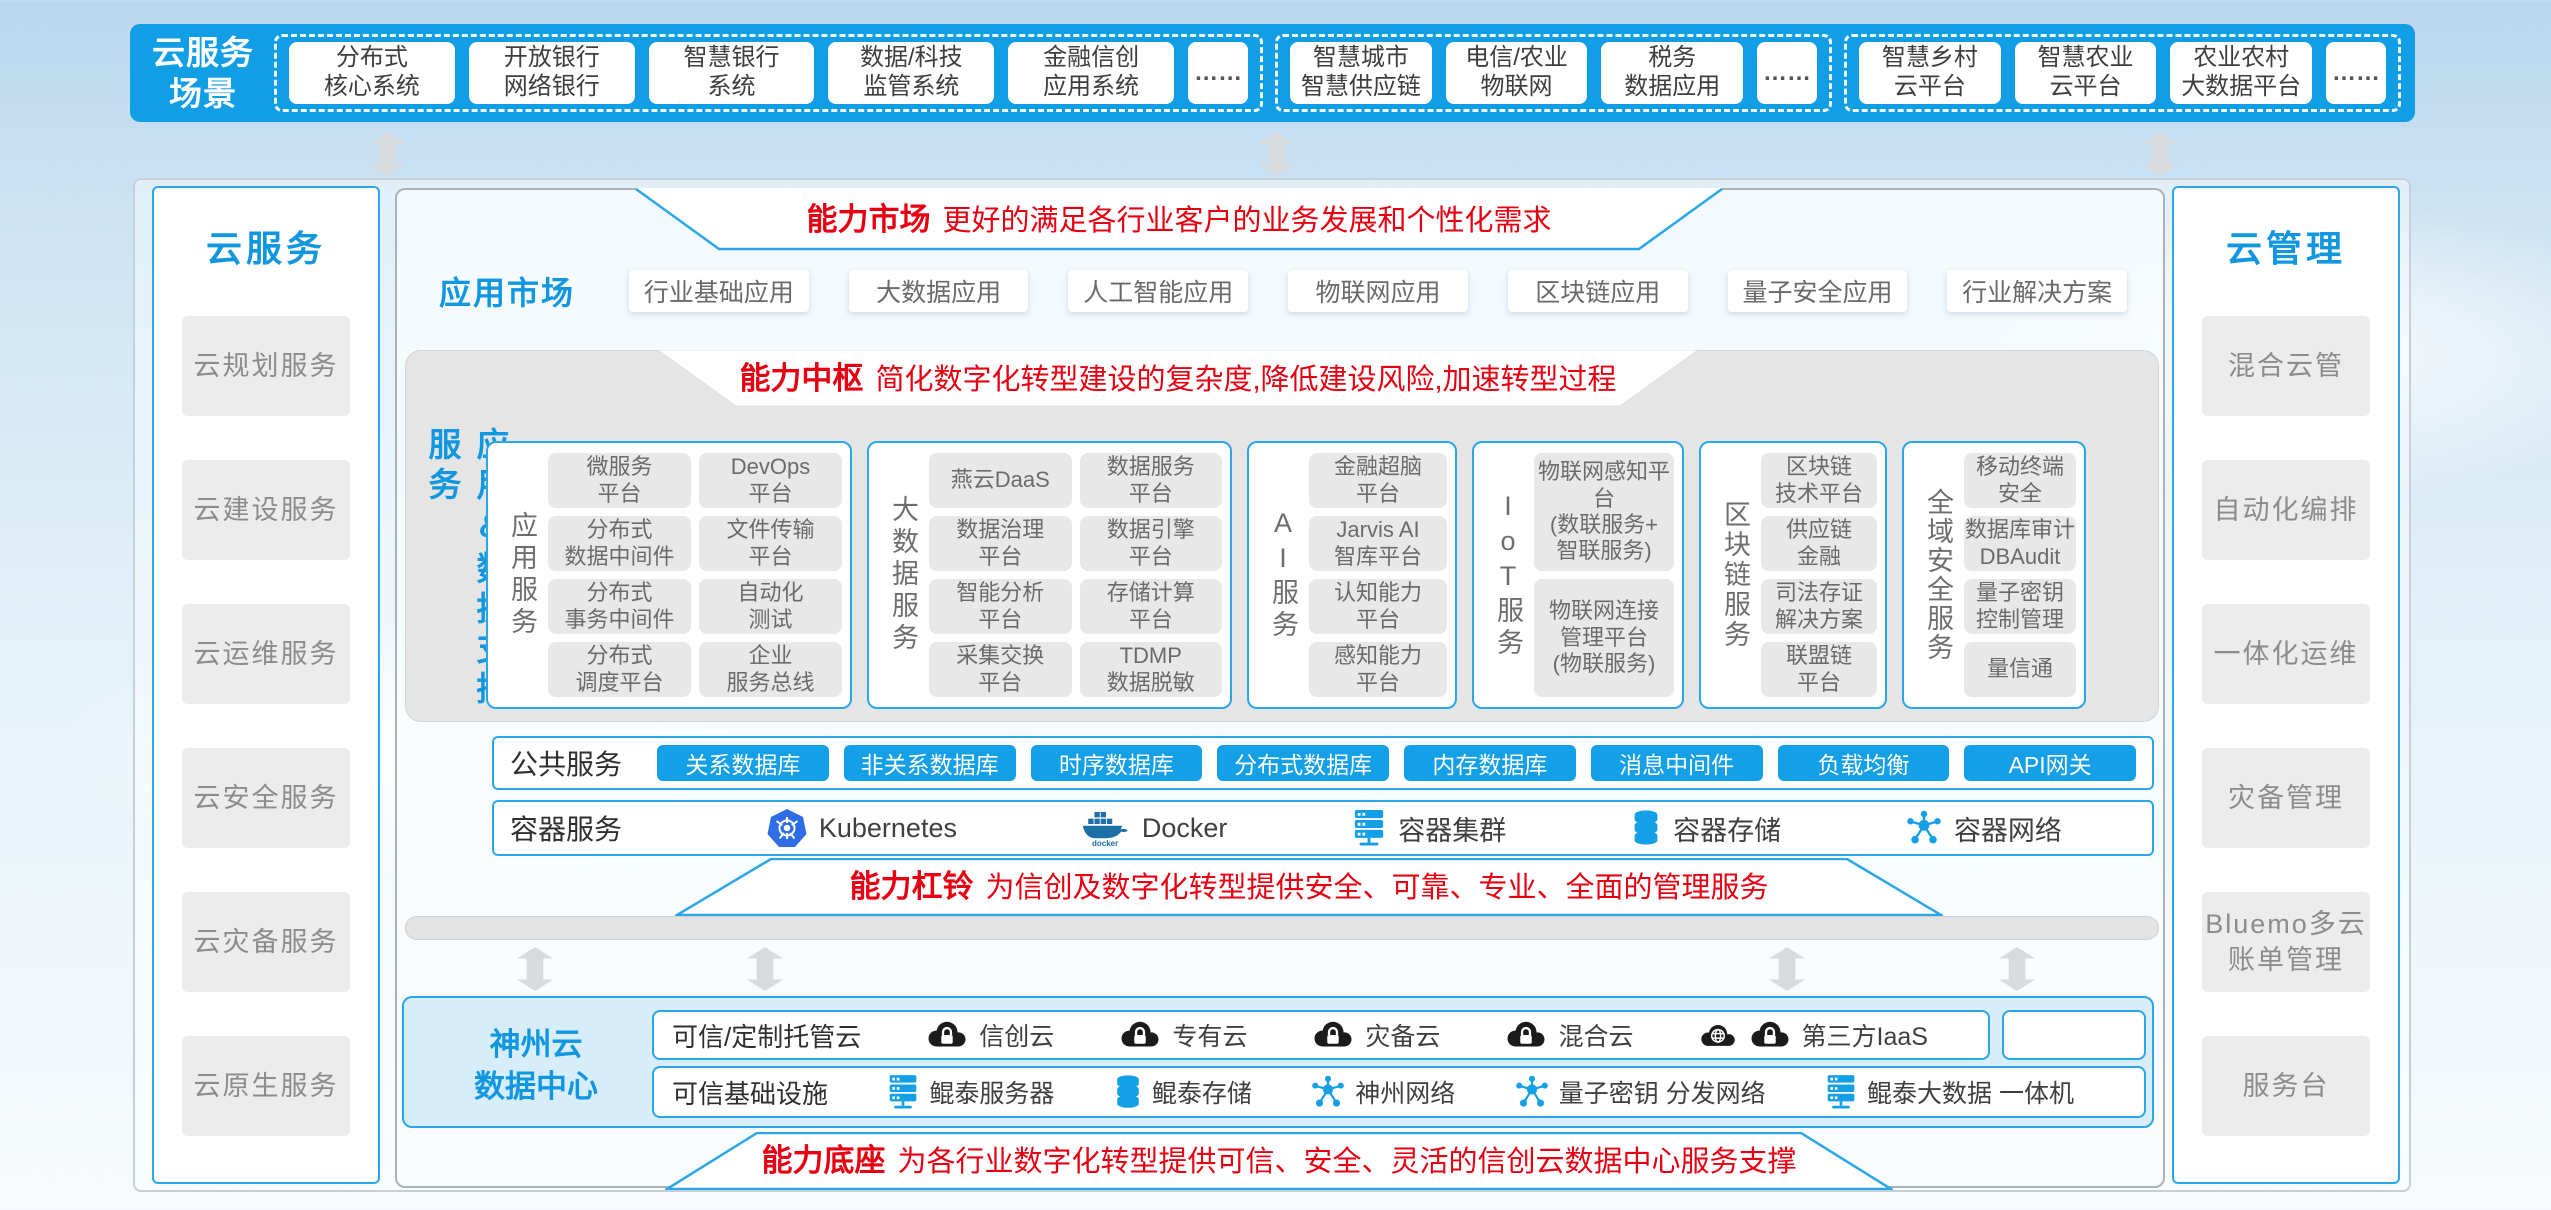 This screenshot has width=2551, height=1210. I want to click on cloud-service-item: 云安全服务, so click(266, 798).